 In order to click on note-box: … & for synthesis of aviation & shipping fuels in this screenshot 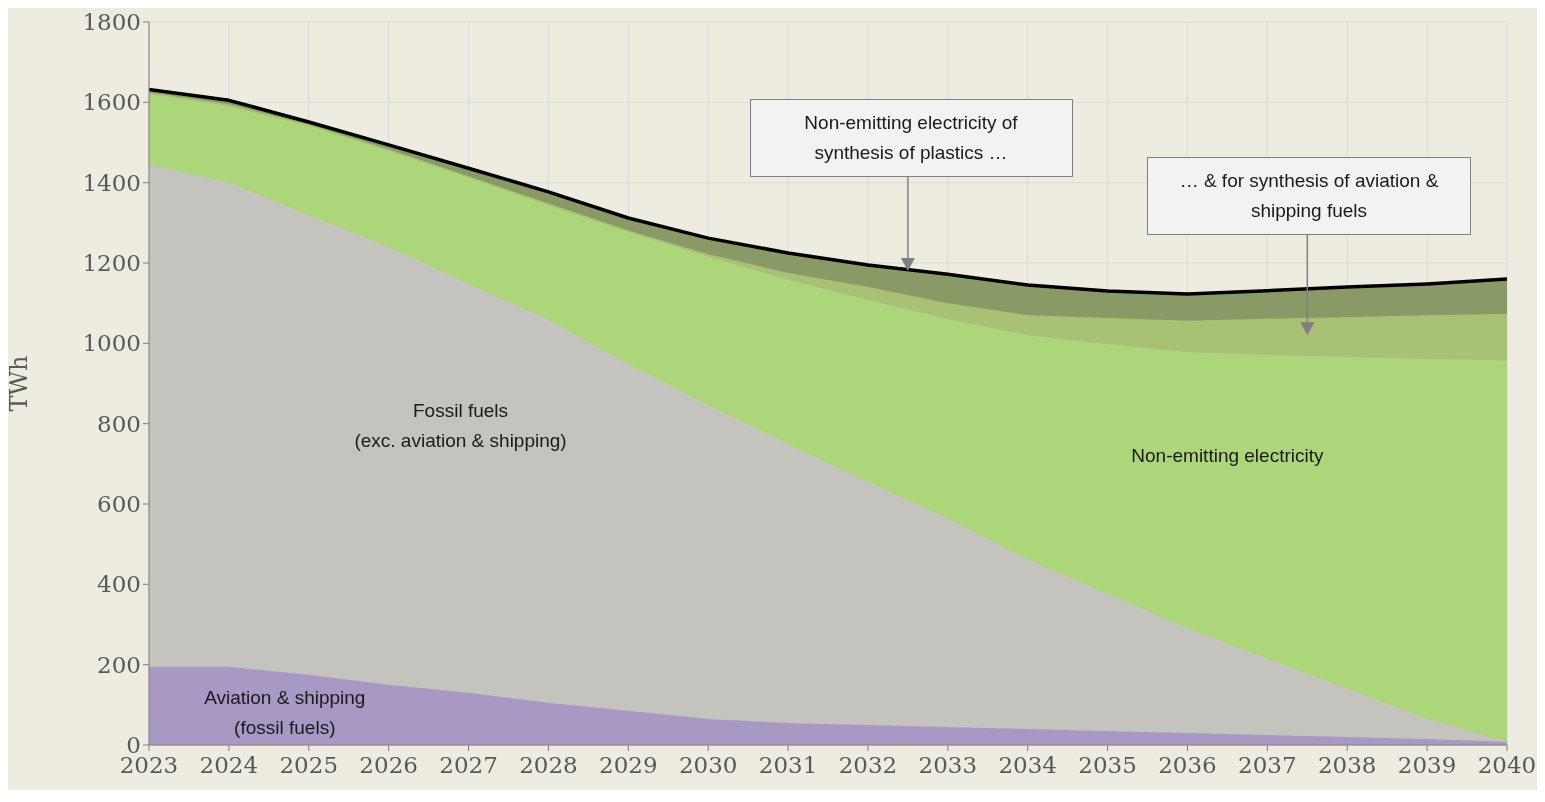, I will do `click(1309, 196)`.